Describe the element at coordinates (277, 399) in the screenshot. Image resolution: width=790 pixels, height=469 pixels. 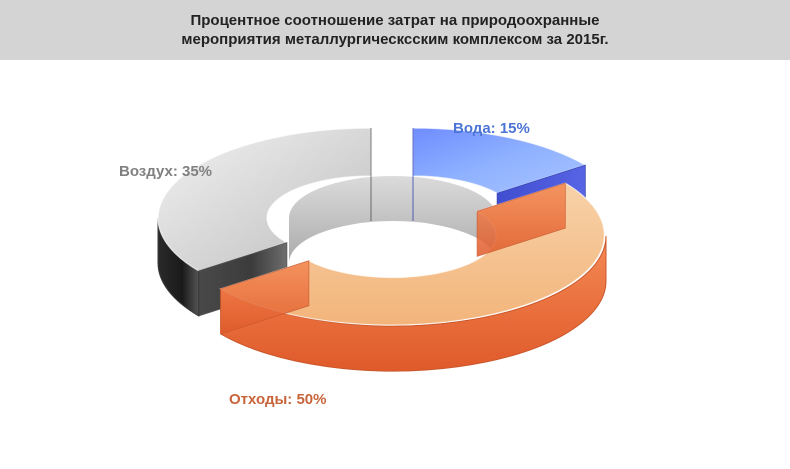
I see `data-label-waste: Отходы: 50%` at that location.